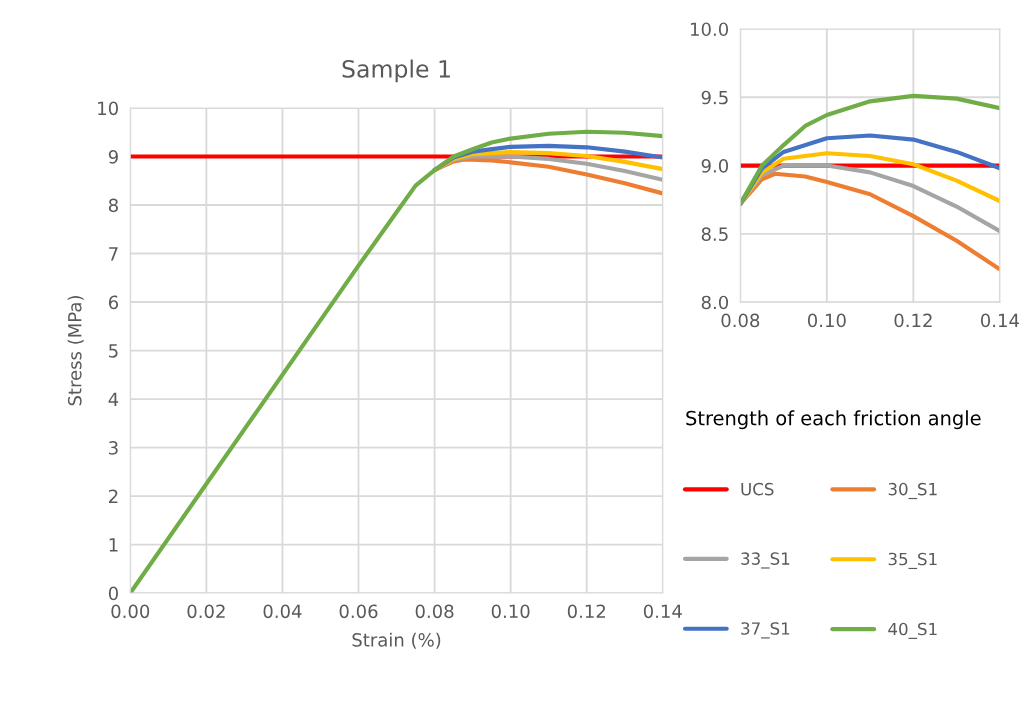 The image size is (1034, 706). Describe the element at coordinates (710, 29) in the screenshot. I see `y-tick-label: 10.0` at that location.